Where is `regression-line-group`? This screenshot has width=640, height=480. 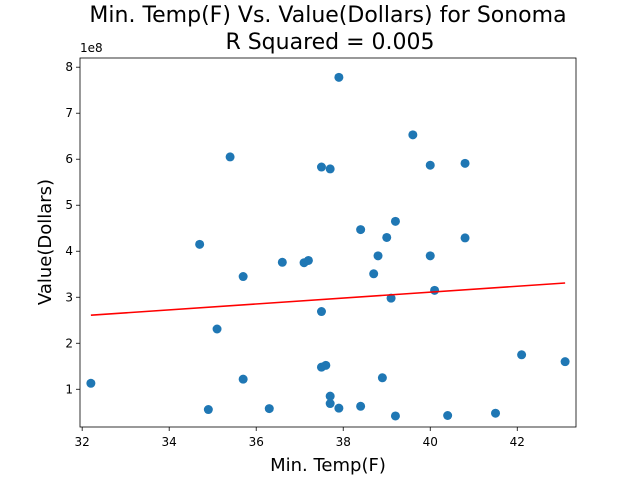
regression-line-group is located at coordinates (328, 299).